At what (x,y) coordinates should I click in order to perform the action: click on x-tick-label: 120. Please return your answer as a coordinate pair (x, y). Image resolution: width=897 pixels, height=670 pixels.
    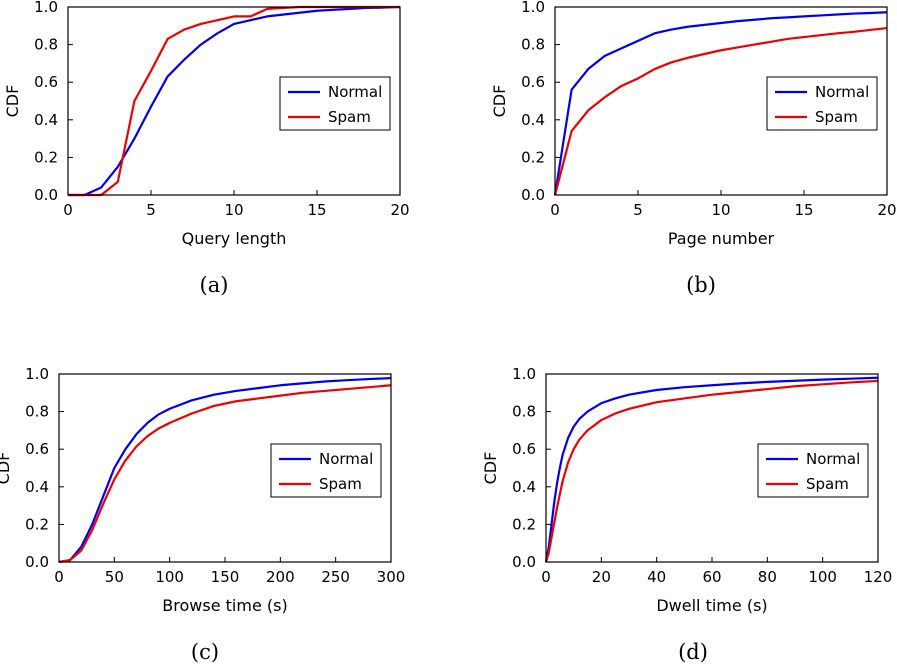
    Looking at the image, I should click on (878, 577).